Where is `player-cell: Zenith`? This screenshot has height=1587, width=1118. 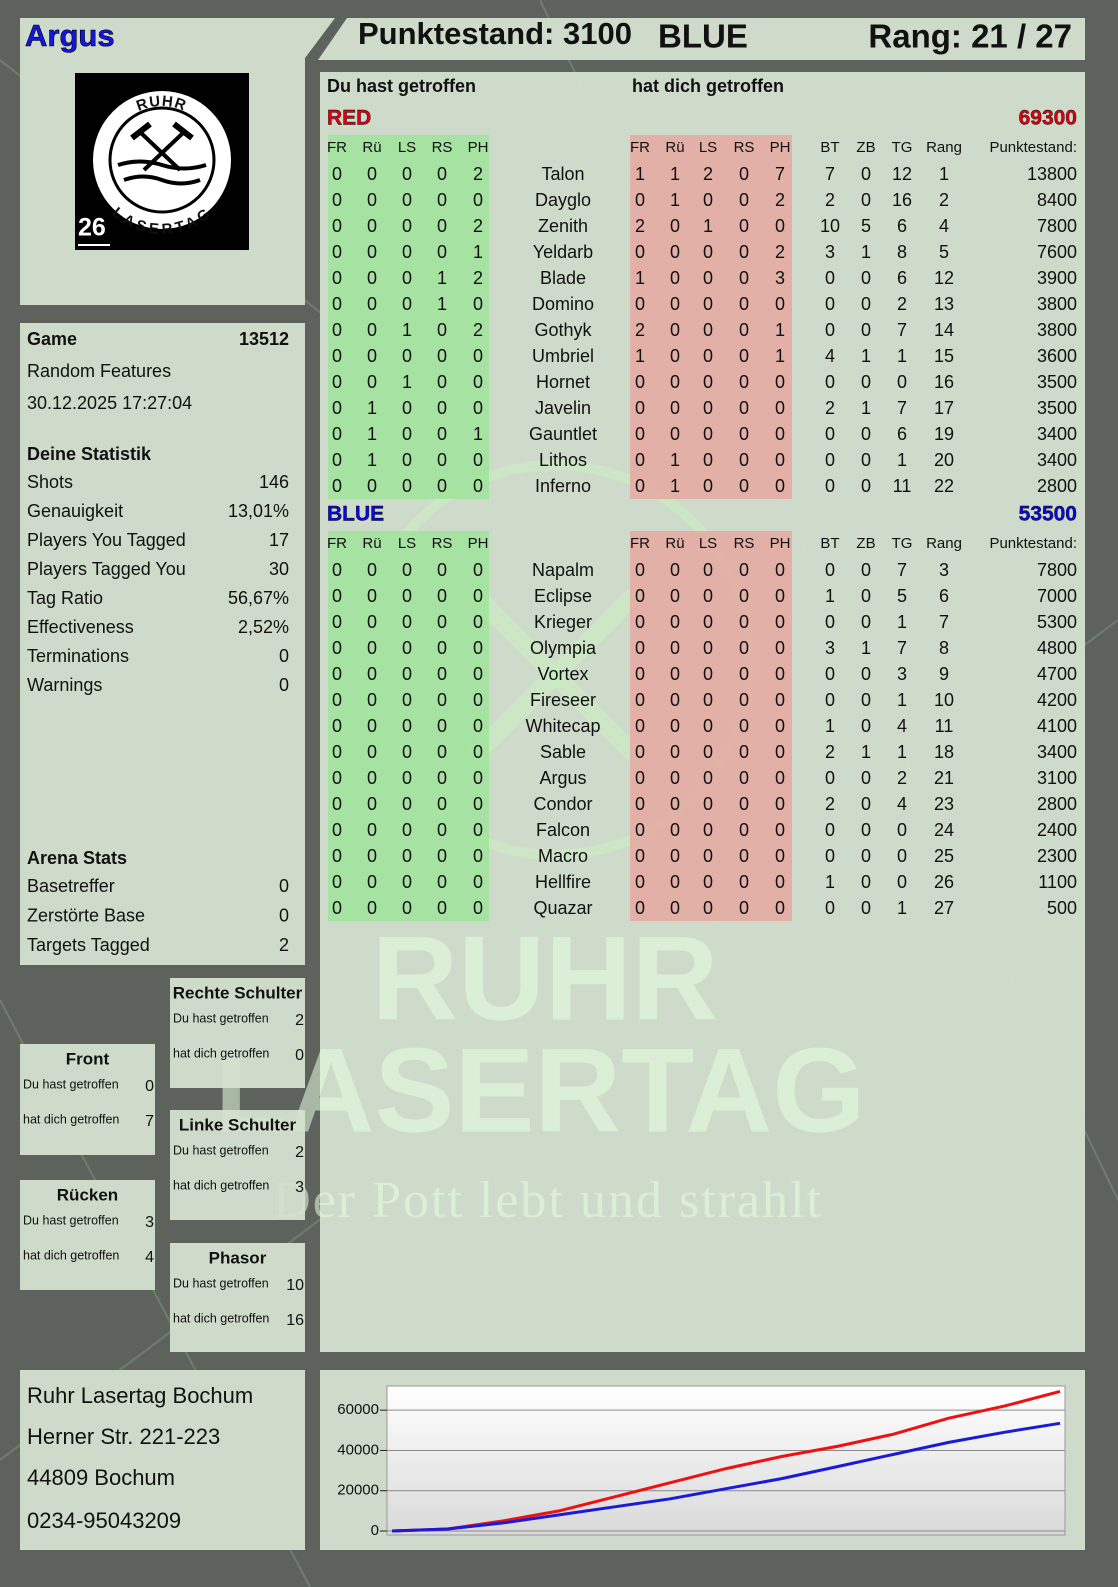
player-cell: Zenith is located at coordinates (563, 226).